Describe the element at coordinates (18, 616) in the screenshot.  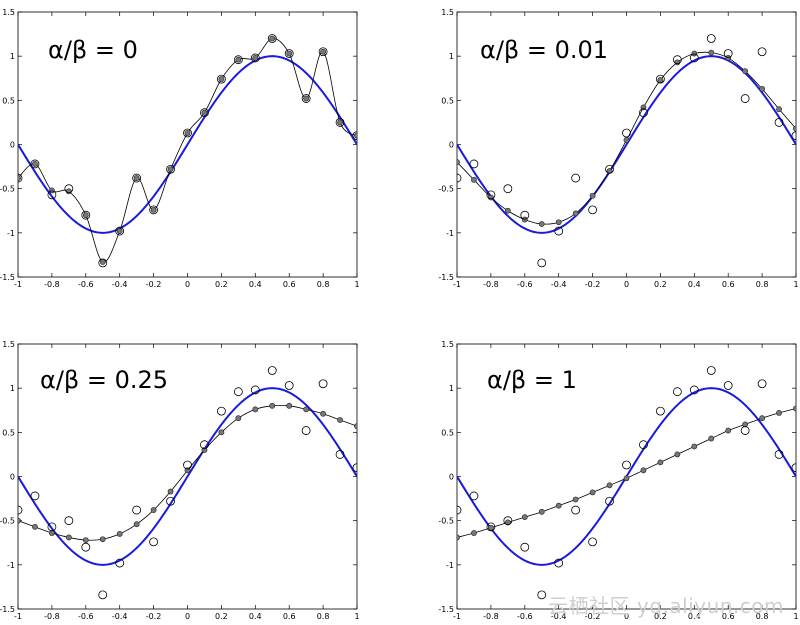
I see `x-tick-label: -1` at that location.